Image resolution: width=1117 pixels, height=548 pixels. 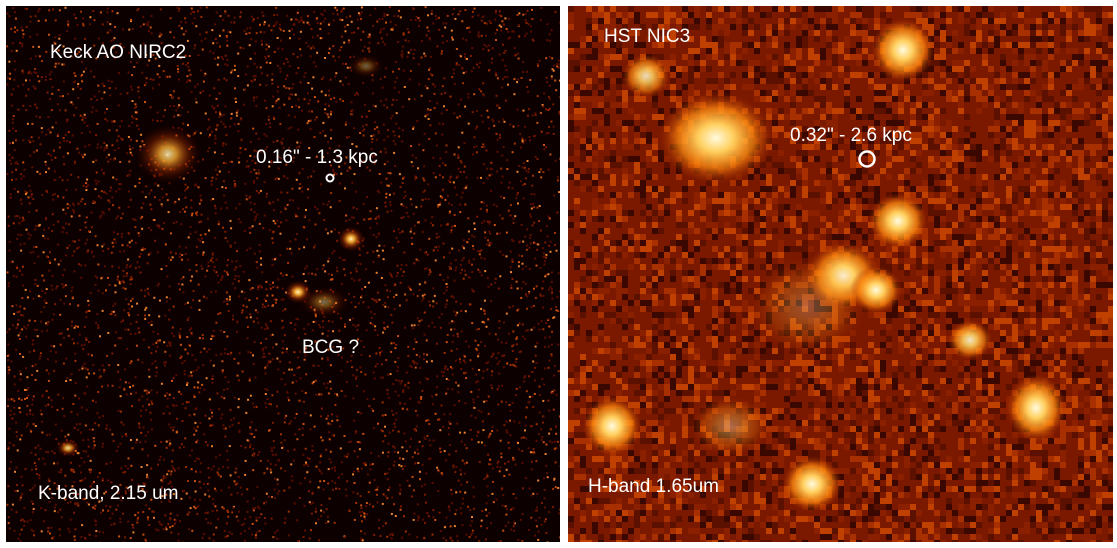 What do you see at coordinates (118, 52) in the screenshot?
I see `instrument-label: Keck AO NIRC2` at bounding box center [118, 52].